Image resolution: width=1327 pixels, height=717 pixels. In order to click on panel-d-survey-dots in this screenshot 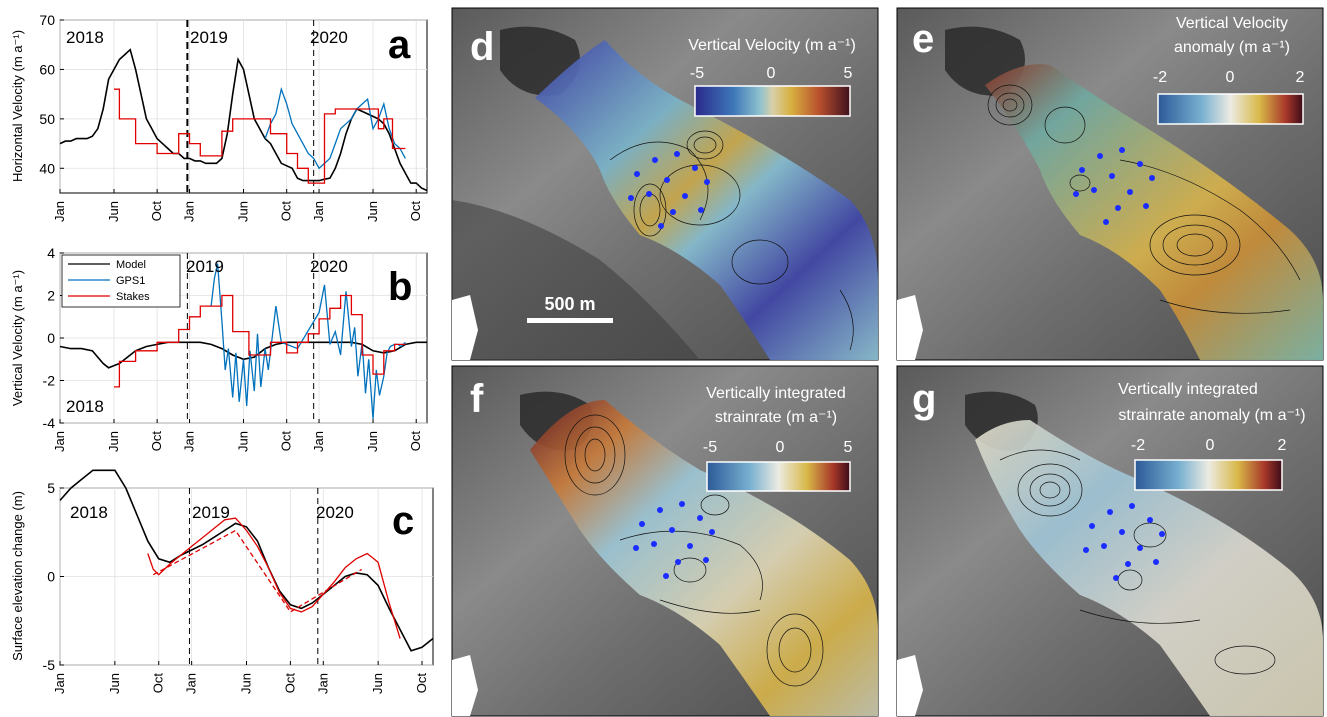, I will do `click(669, 190)`.